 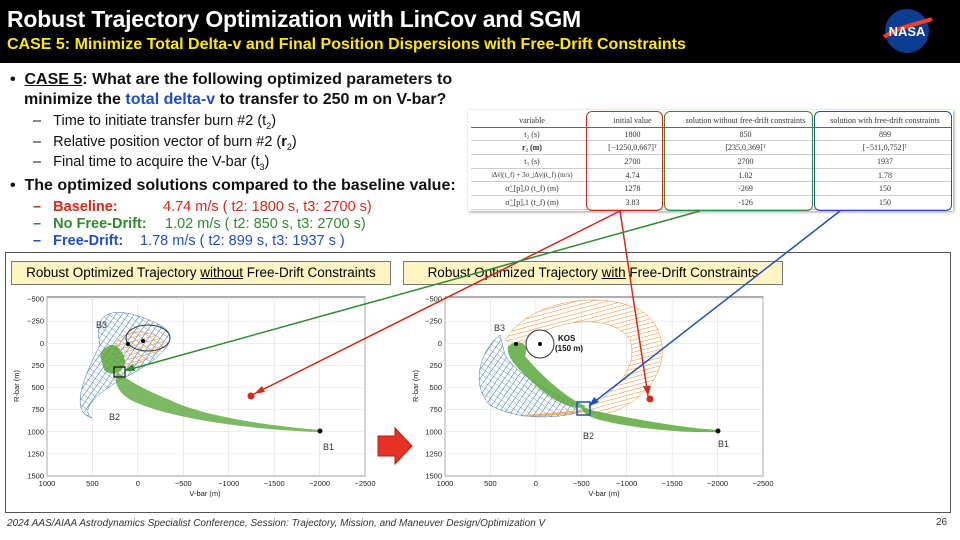 I want to click on left-target-dot, so click(x=143, y=341).